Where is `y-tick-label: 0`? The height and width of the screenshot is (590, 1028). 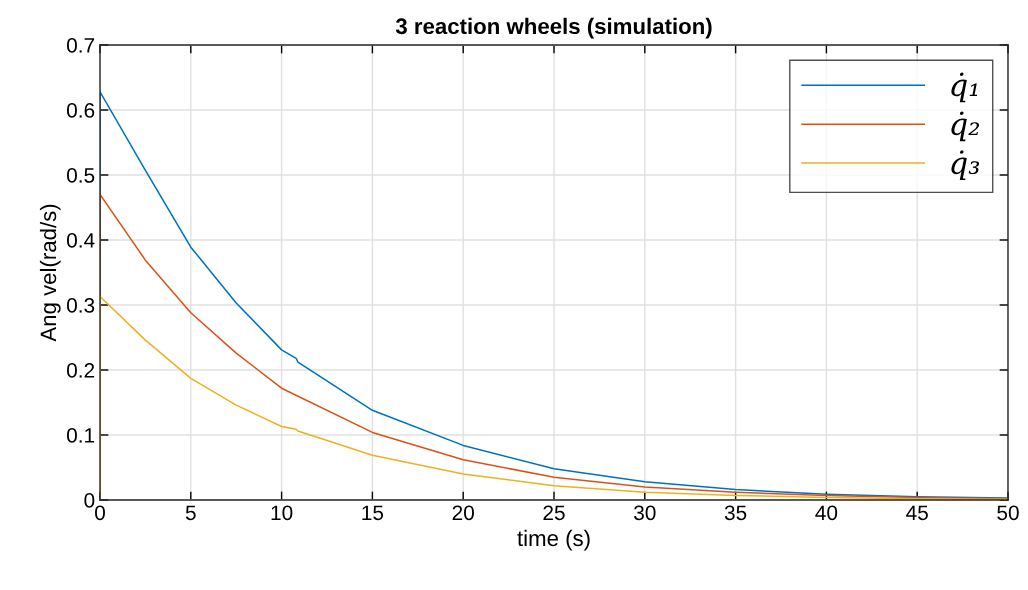 y-tick-label: 0 is located at coordinates (89, 500).